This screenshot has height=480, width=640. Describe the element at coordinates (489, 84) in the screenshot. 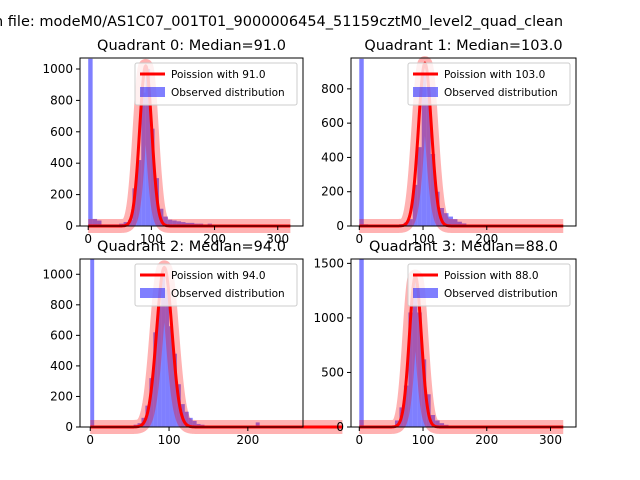

I see `legend: Poission with 103.0 Observed distribution` at that location.